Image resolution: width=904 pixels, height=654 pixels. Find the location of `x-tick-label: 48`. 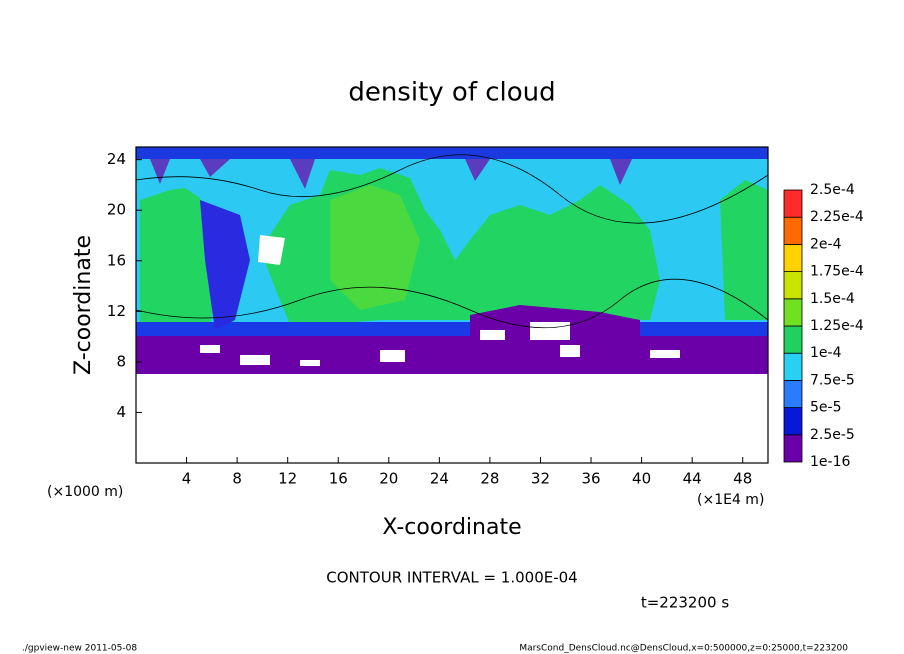

x-tick-label: 48 is located at coordinates (742, 479).